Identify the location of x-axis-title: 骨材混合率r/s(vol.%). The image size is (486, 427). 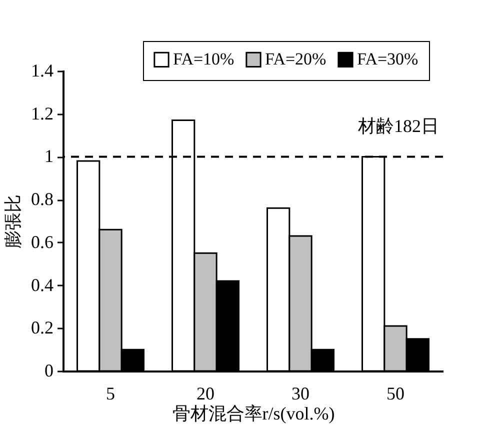
(253, 414).